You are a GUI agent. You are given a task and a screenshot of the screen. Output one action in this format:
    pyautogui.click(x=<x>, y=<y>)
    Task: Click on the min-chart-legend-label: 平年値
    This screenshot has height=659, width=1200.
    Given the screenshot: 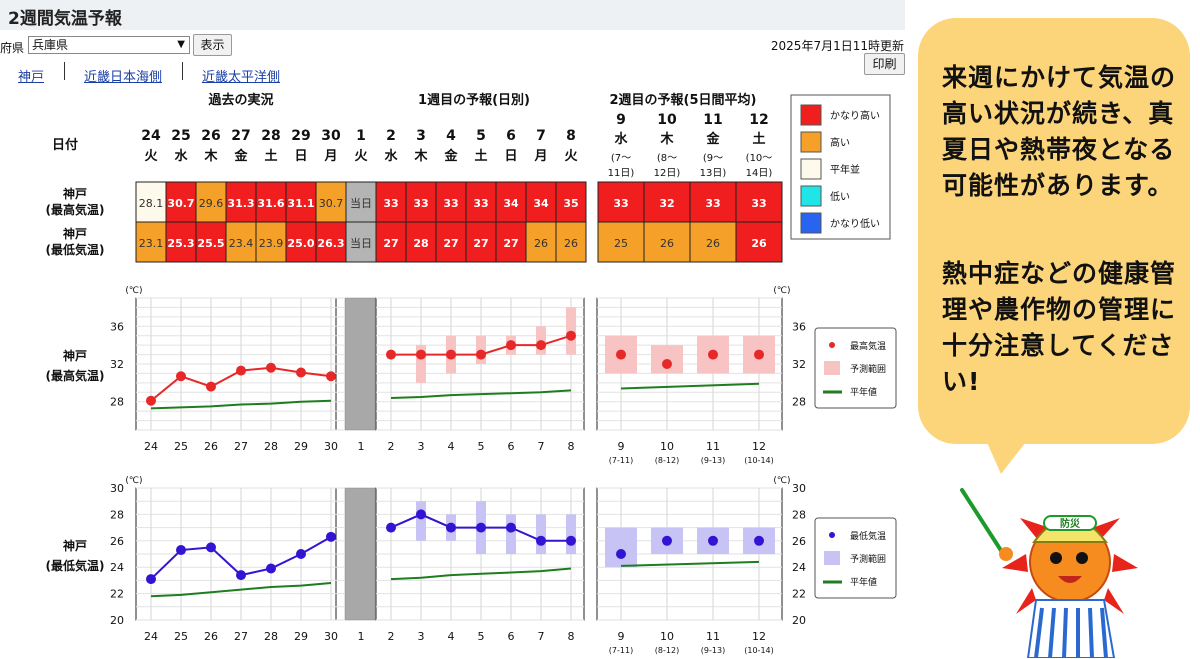 What is the action you would take?
    pyautogui.click(x=863, y=582)
    